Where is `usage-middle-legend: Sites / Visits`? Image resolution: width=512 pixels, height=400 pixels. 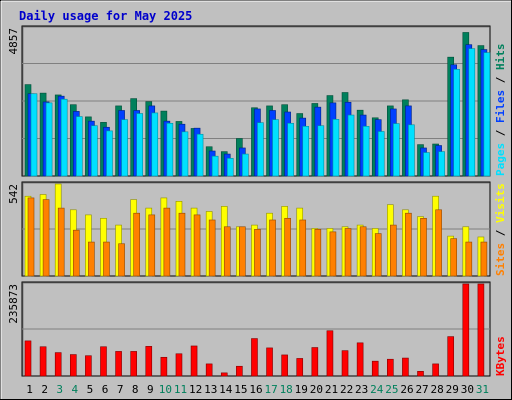
usage-middle-legend: Sites / Visits is located at coordinates (500, 229).